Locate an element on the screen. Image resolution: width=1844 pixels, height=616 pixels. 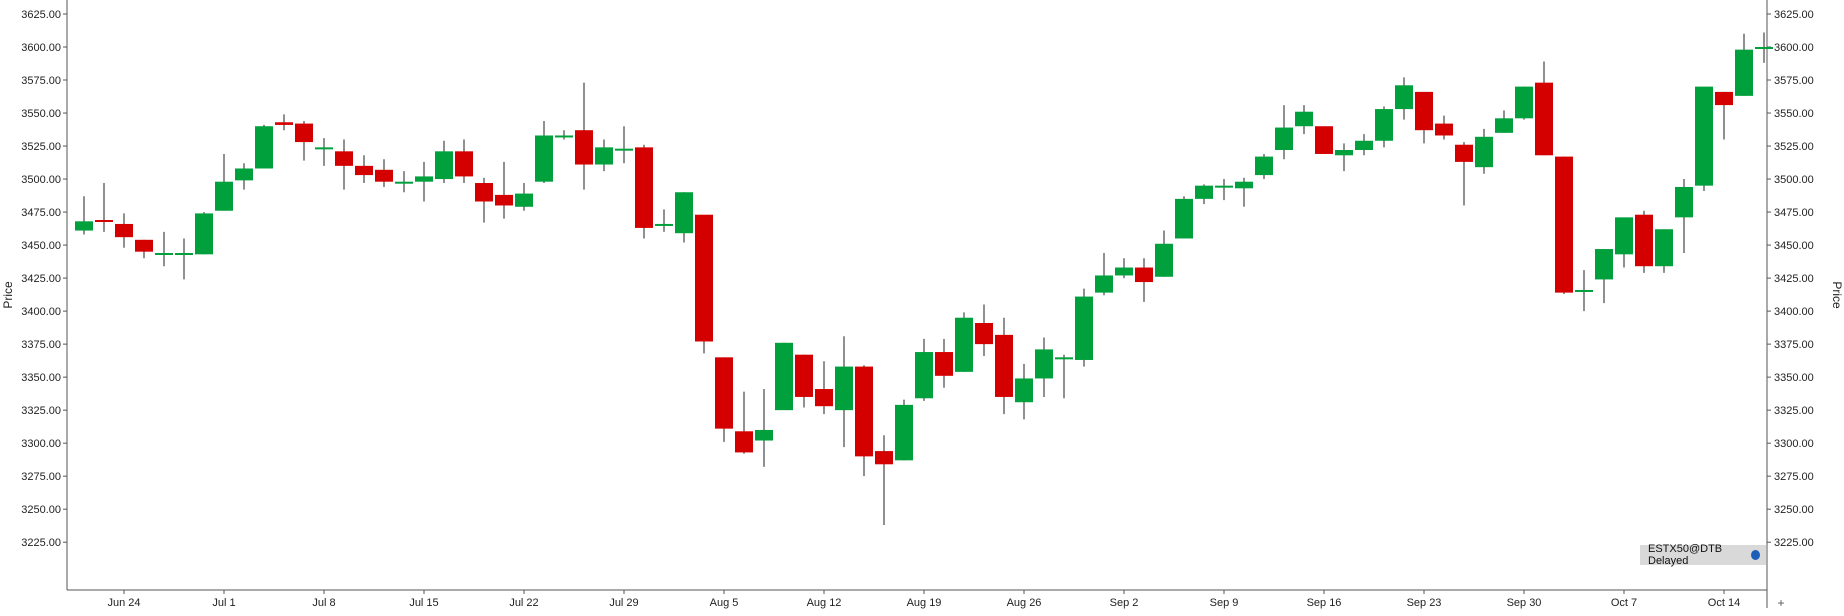
y-tick-label-left: 3300.00 is located at coordinates (41, 444).